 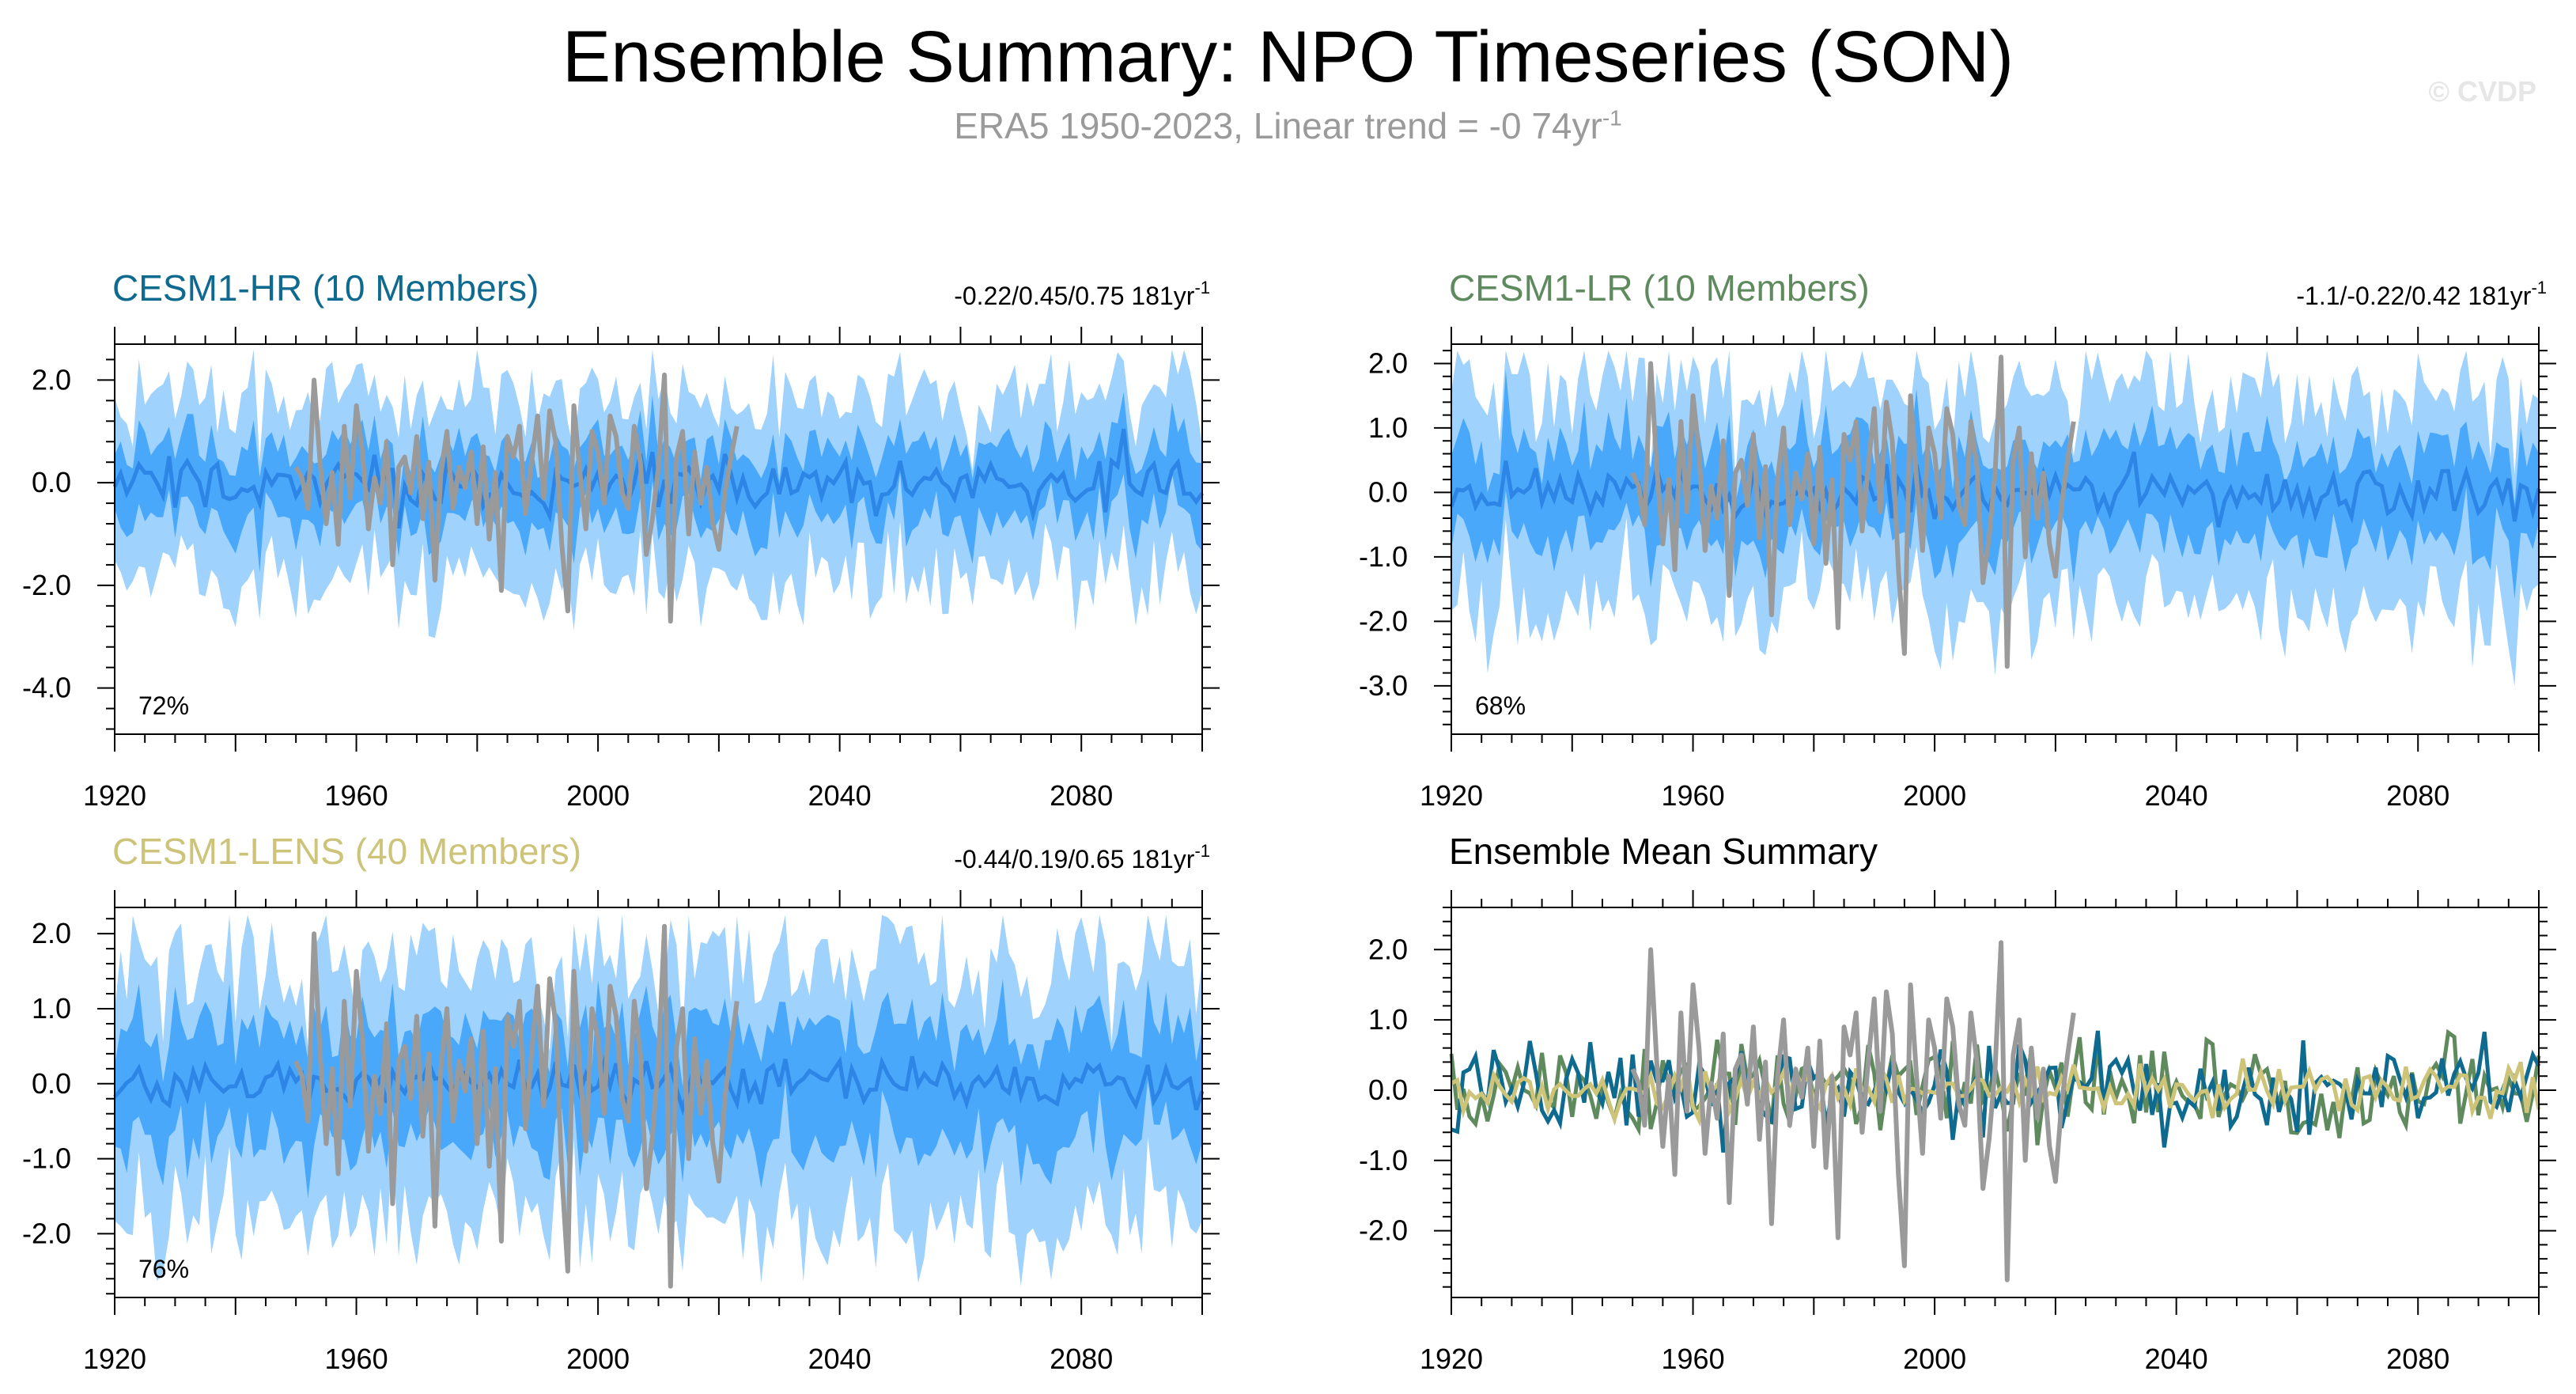 I want to click on trend-stats: -0.22/0.45/0.75 181yr-1, so click(x=1082, y=294).